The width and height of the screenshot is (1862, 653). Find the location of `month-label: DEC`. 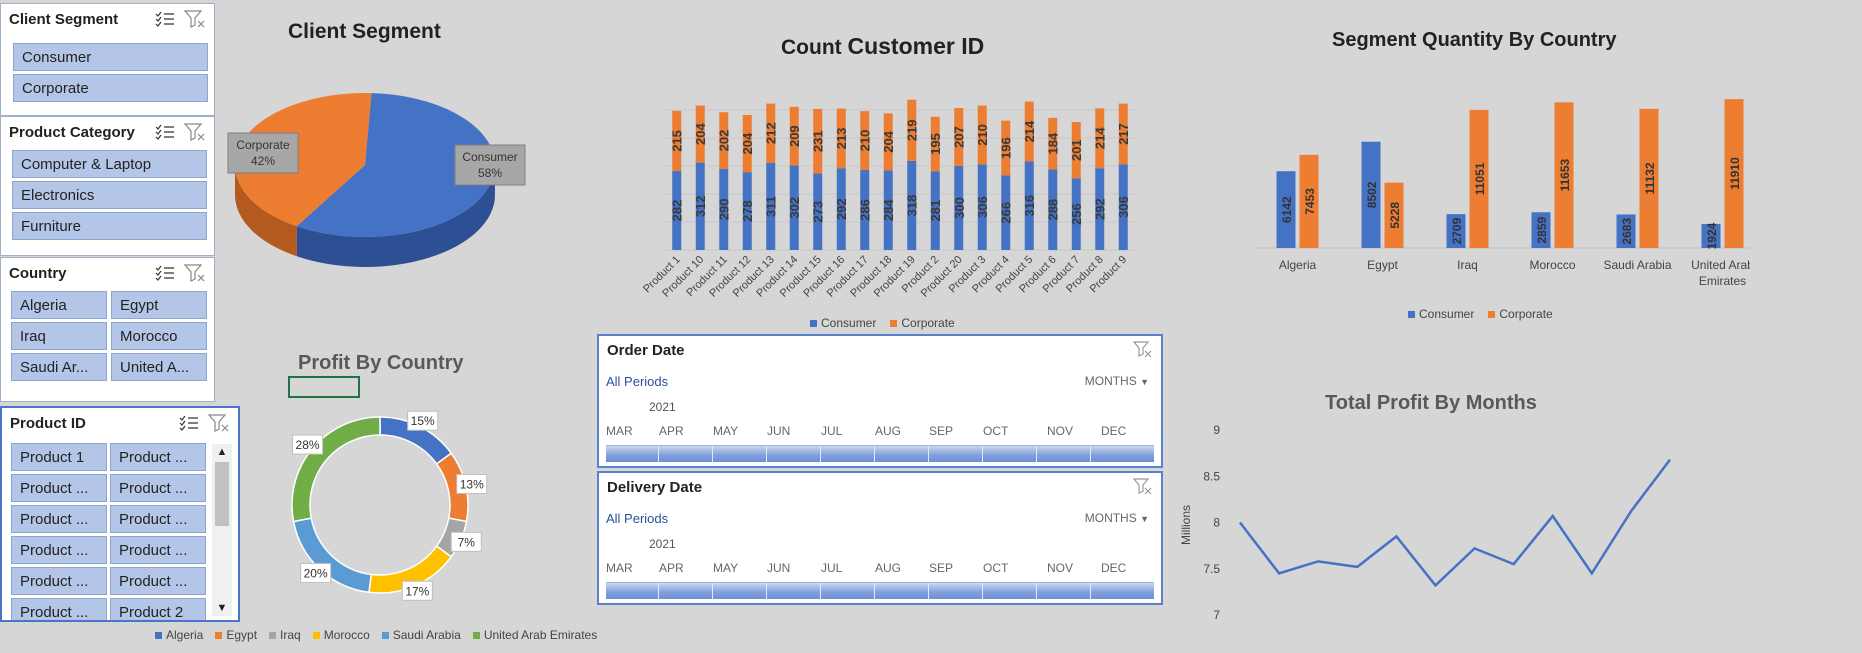

month-label: DEC is located at coordinates (1114, 568).